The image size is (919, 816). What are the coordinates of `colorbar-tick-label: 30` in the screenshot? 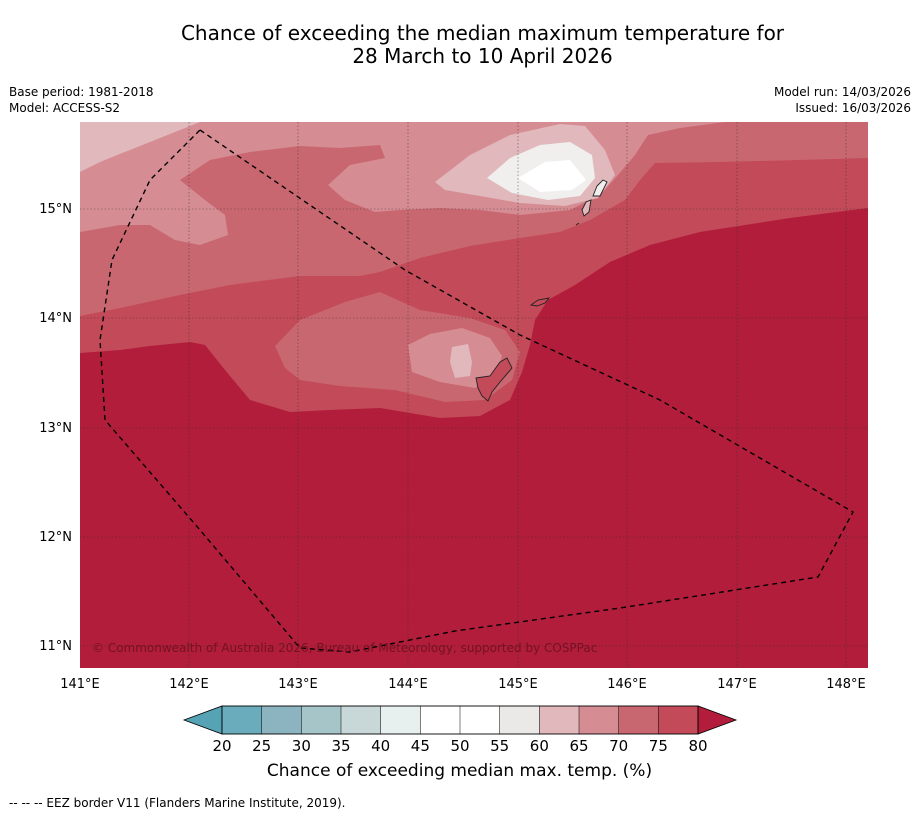 It's located at (301, 746).